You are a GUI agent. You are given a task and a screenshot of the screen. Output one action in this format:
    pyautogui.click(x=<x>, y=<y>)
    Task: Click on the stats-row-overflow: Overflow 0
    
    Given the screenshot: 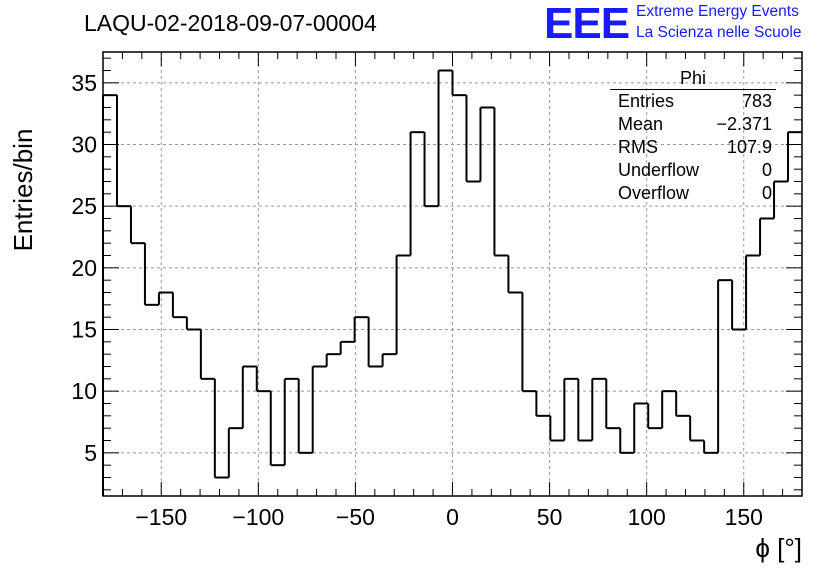 What is the action you would take?
    pyautogui.click(x=693, y=193)
    